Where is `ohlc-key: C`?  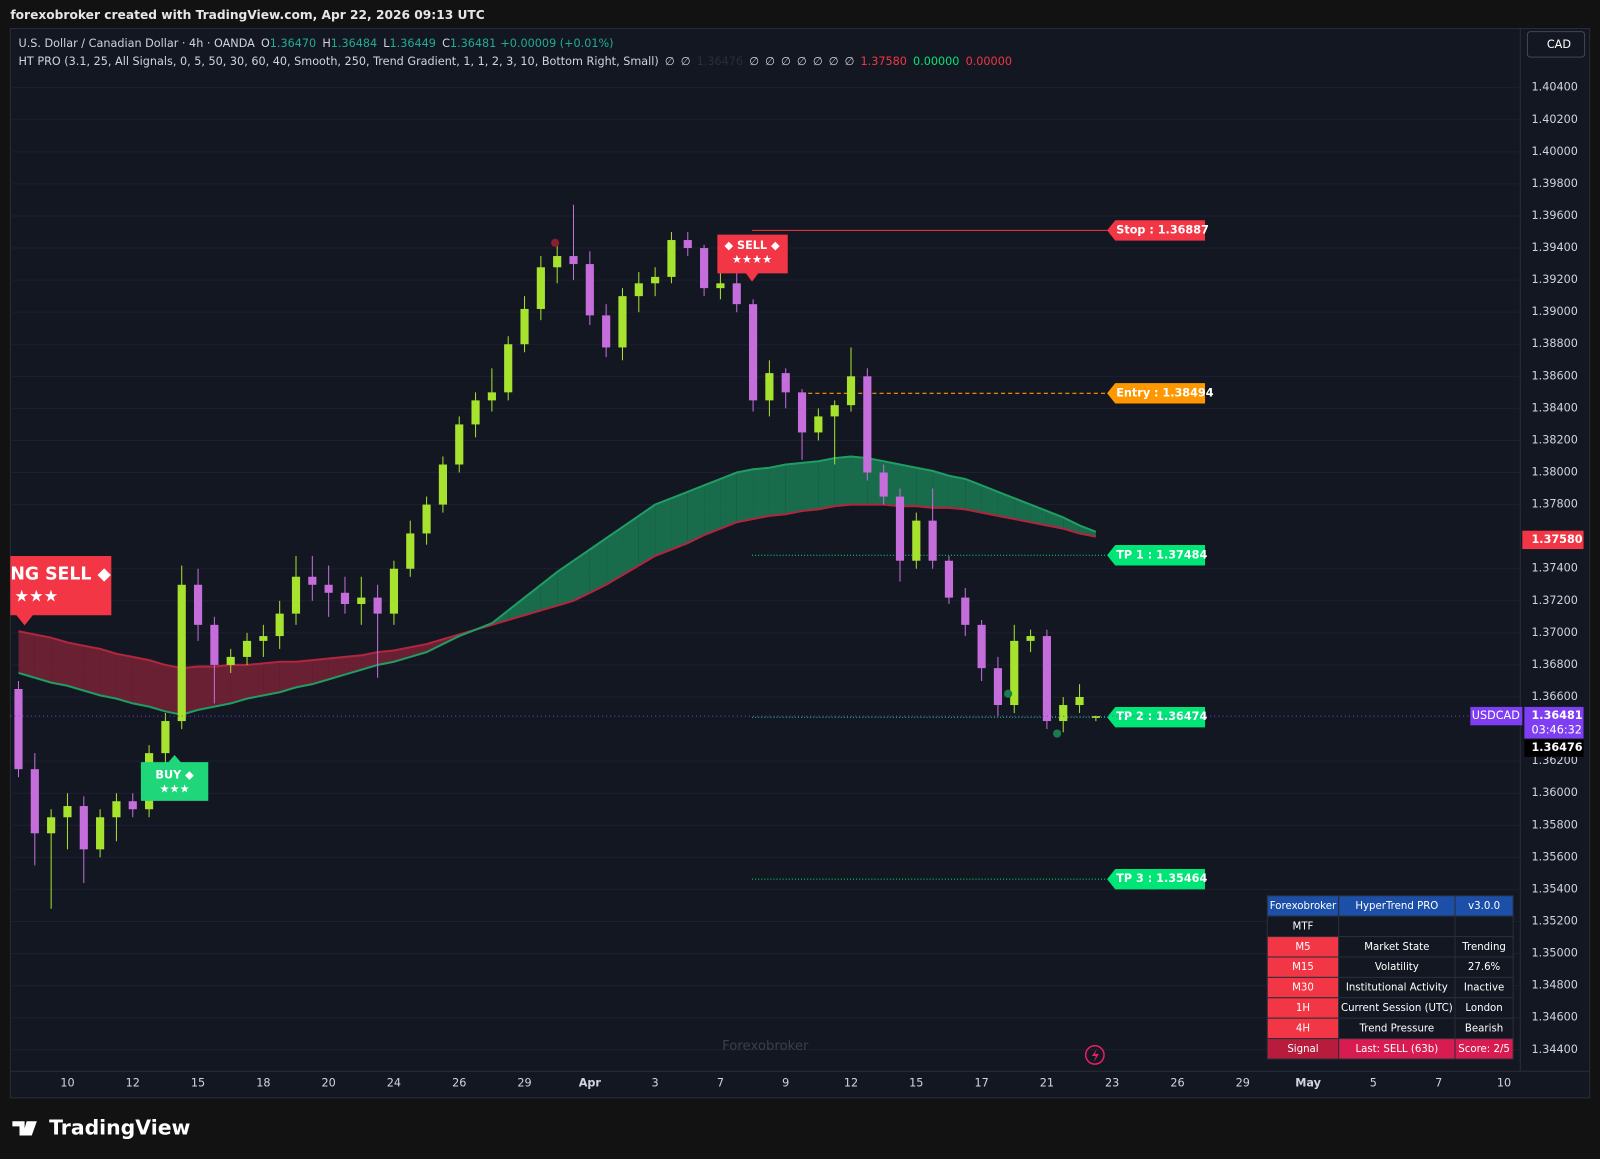 ohlc-key: C is located at coordinates (446, 43).